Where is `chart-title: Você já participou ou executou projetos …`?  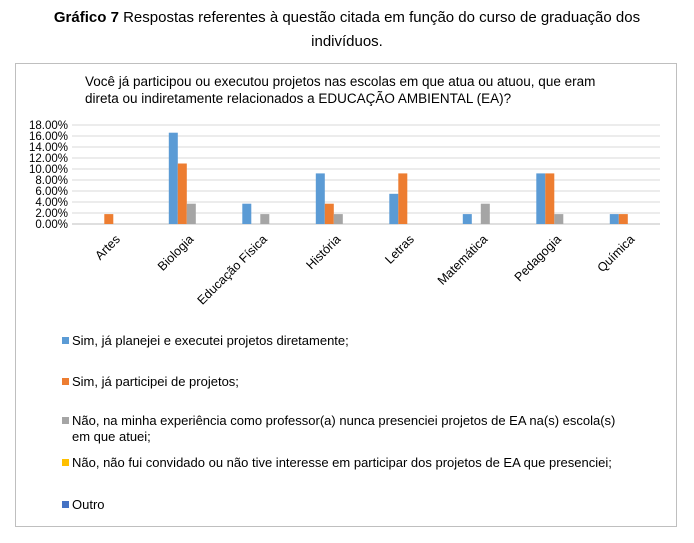 chart-title: Você já participou ou executou projetos … is located at coordinates (340, 90).